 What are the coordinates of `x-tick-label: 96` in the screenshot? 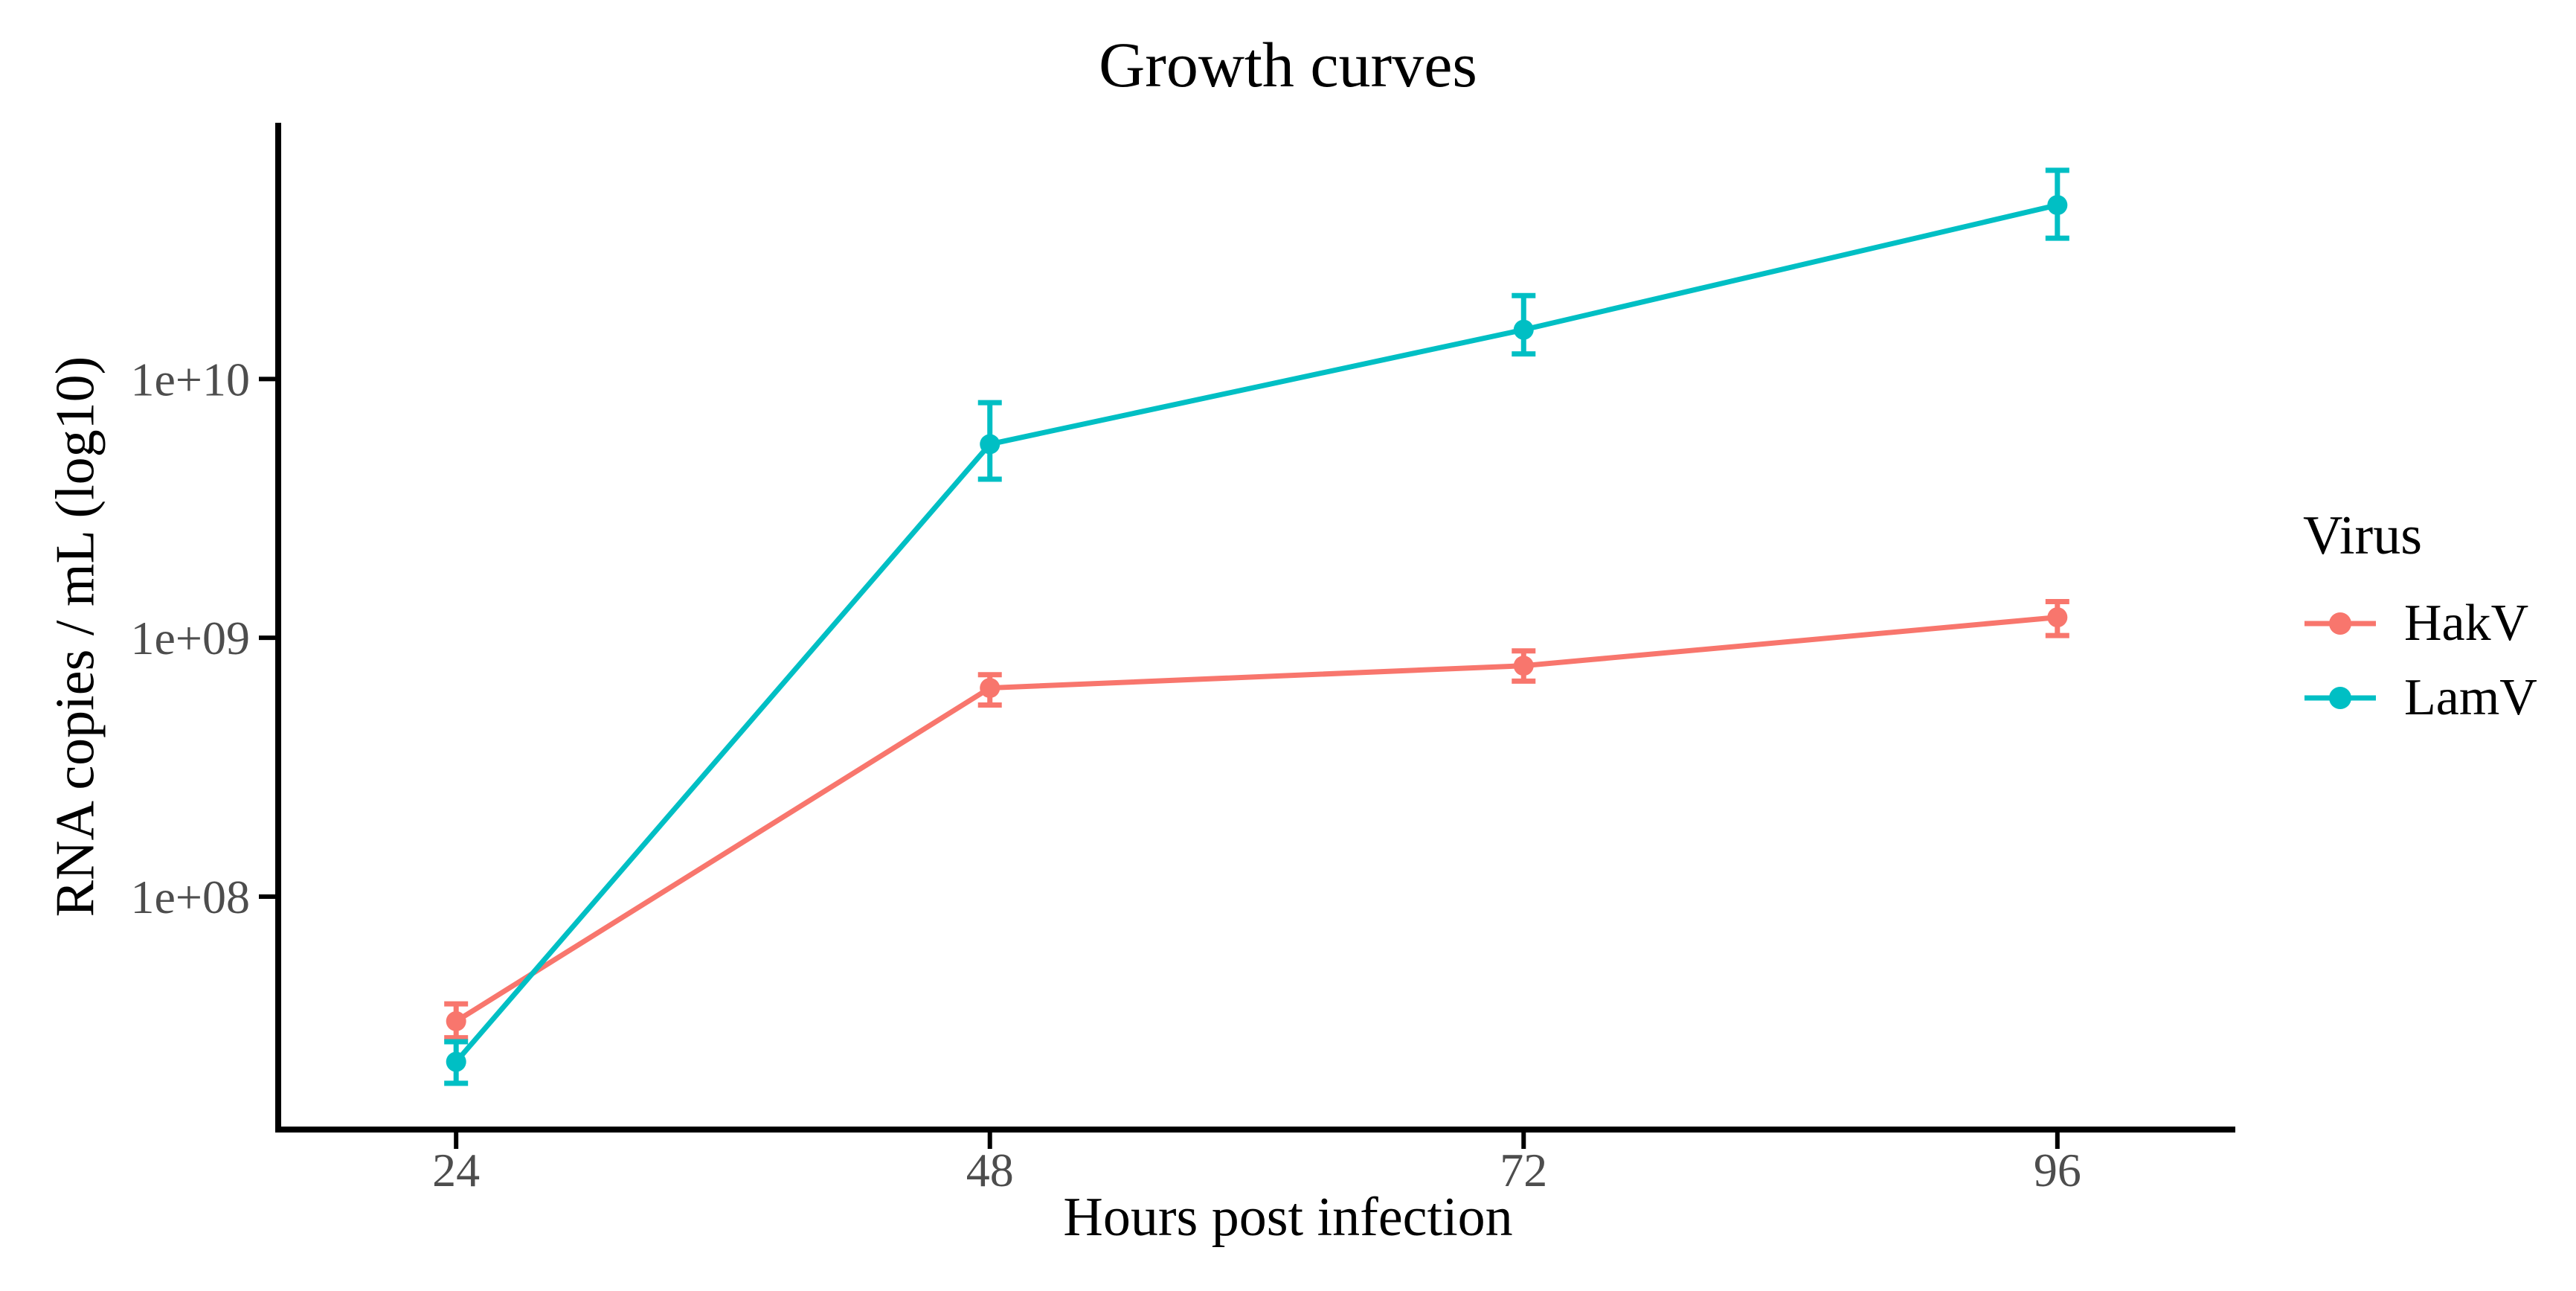 It's located at (2057, 1170).